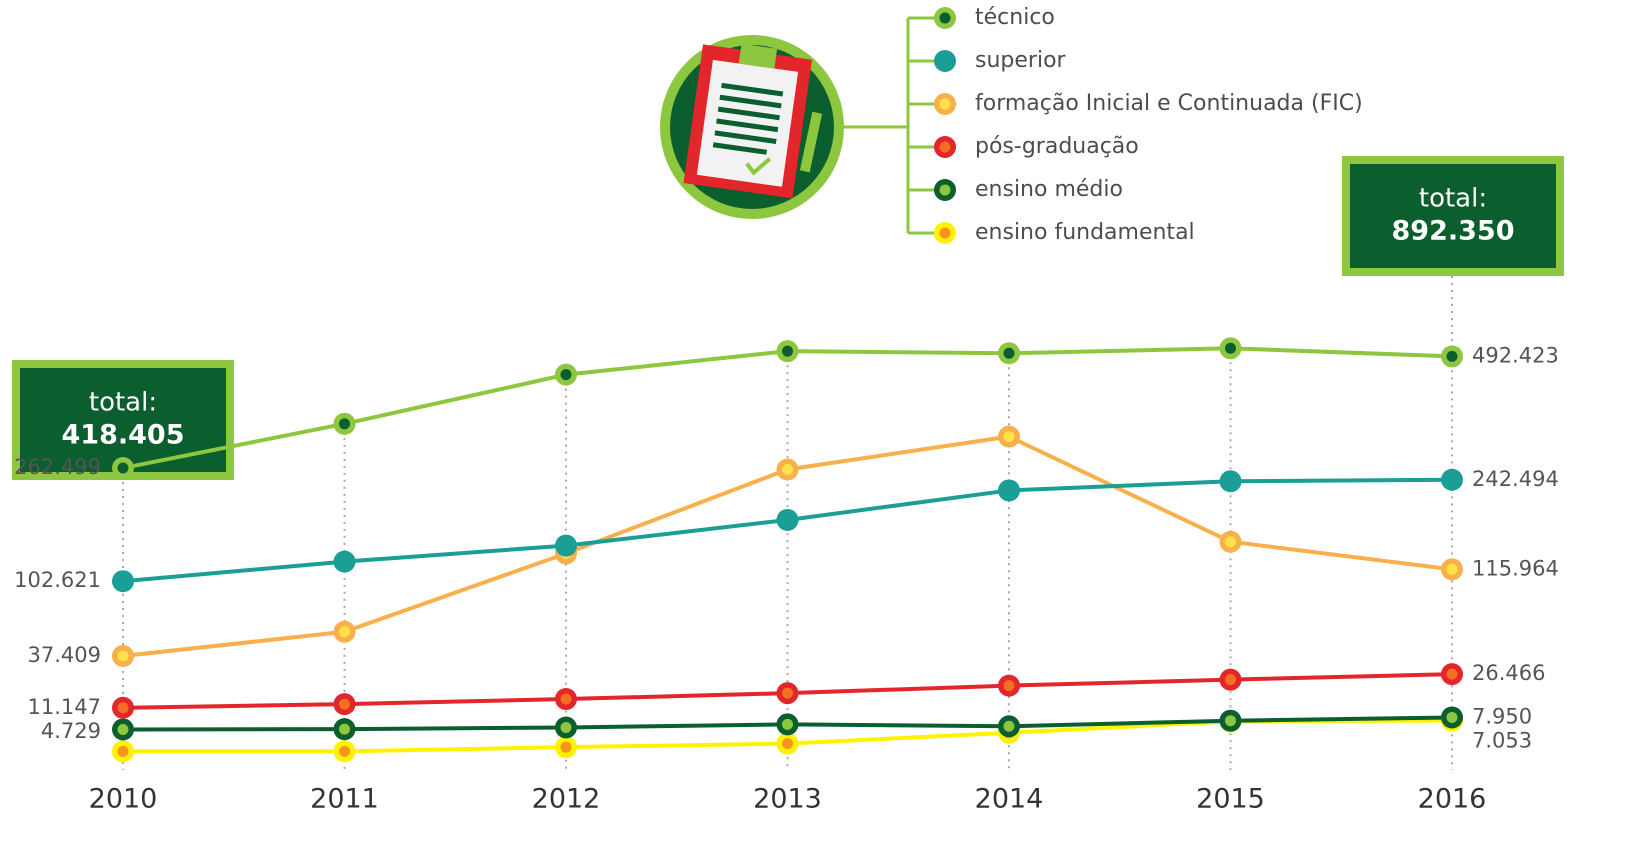 The image size is (1643, 851). What do you see at coordinates (1508, 673) in the screenshot?
I see `value-label: 26.466` at bounding box center [1508, 673].